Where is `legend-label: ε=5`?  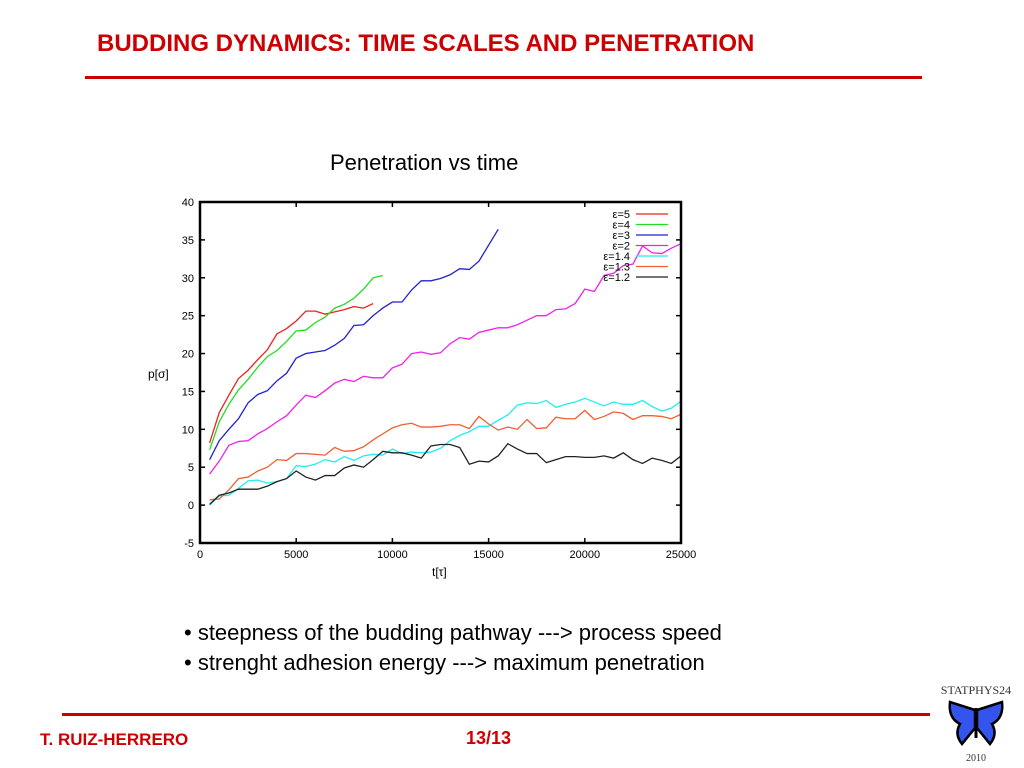
legend-label: ε=5 is located at coordinates (621, 215).